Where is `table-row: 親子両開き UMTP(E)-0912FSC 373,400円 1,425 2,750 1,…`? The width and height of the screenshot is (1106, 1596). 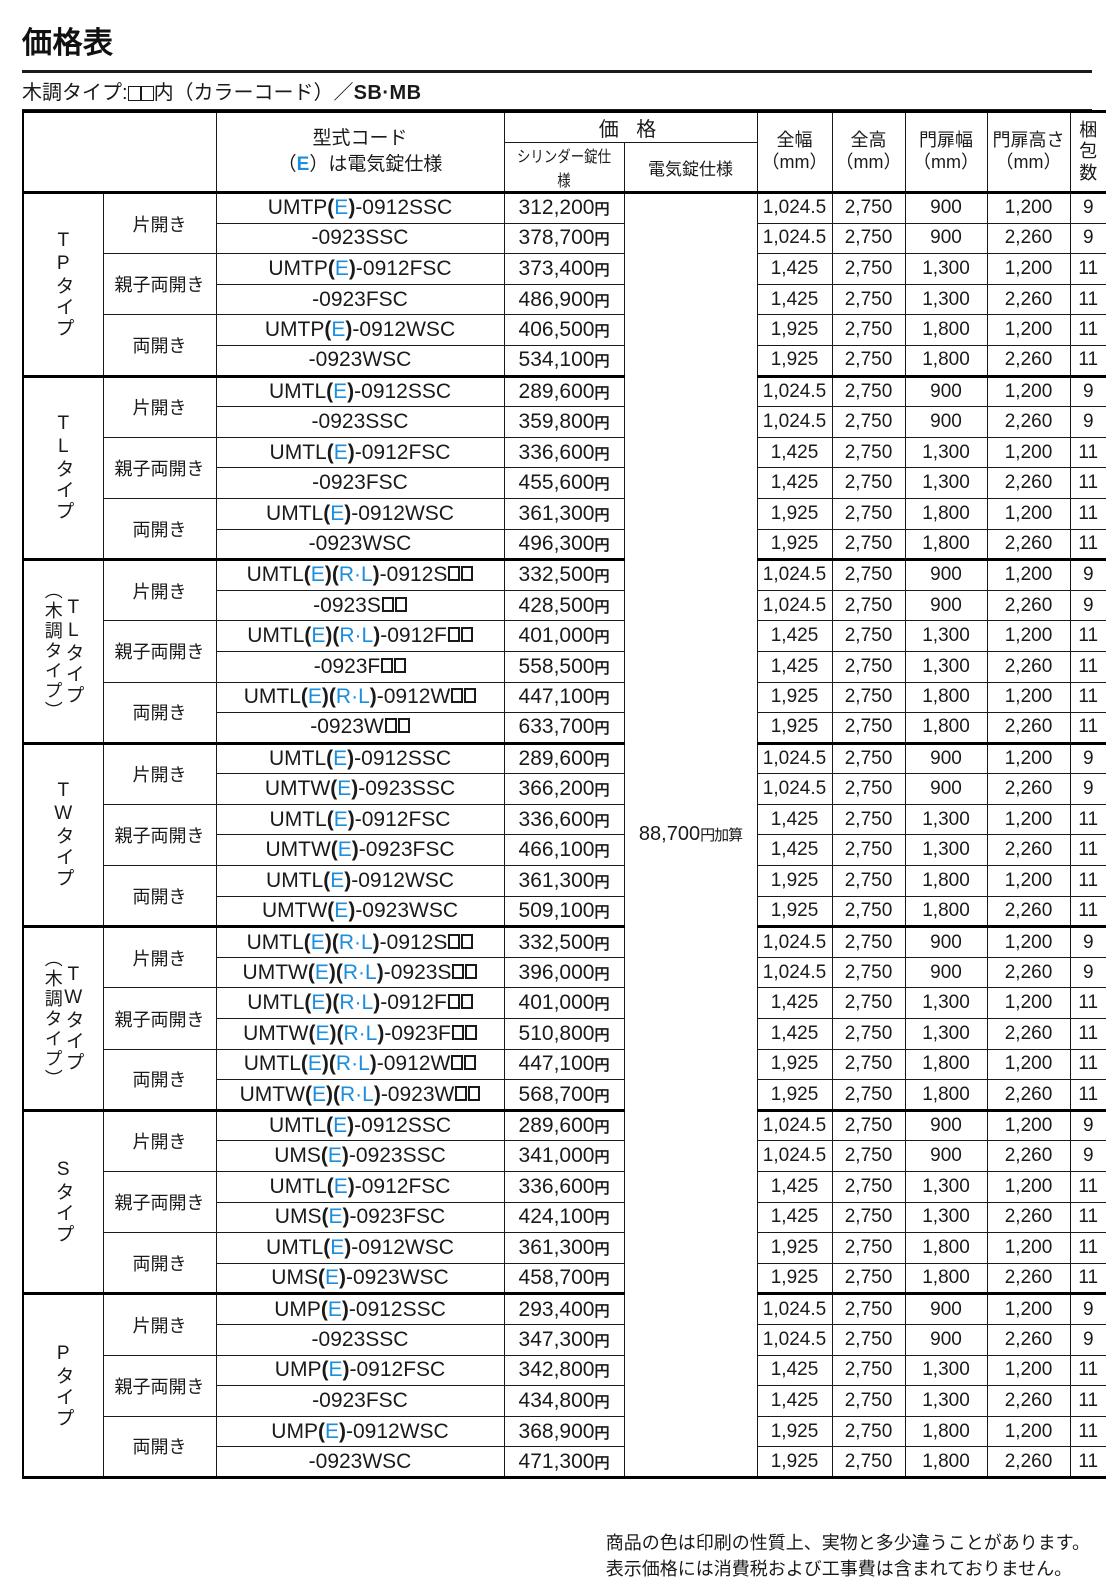
table-row: 親子両開き UMTP(E)-0912FSC 373,400円 1,425 2,750 1,… is located at coordinates (564, 284).